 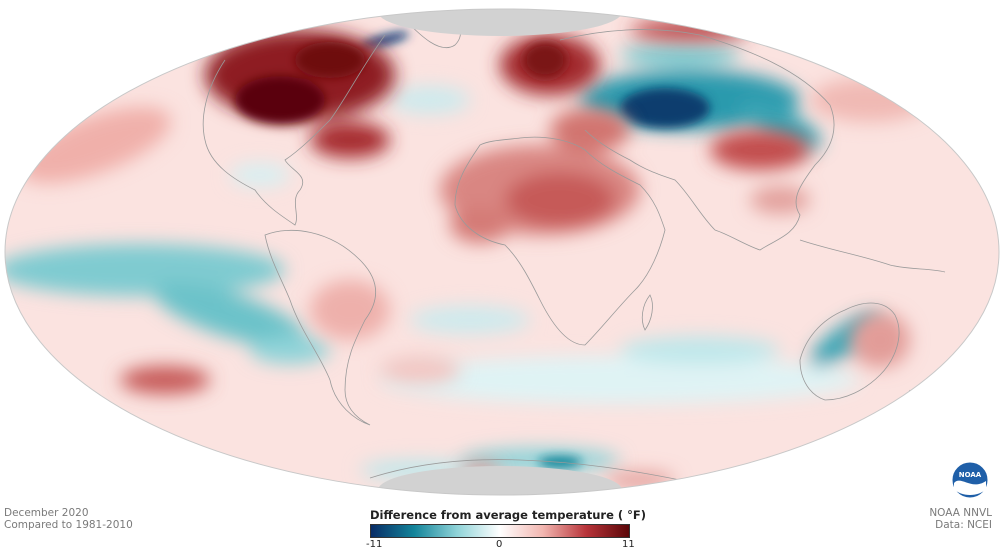 I want to click on date-label: December 2020, so click(x=46, y=513).